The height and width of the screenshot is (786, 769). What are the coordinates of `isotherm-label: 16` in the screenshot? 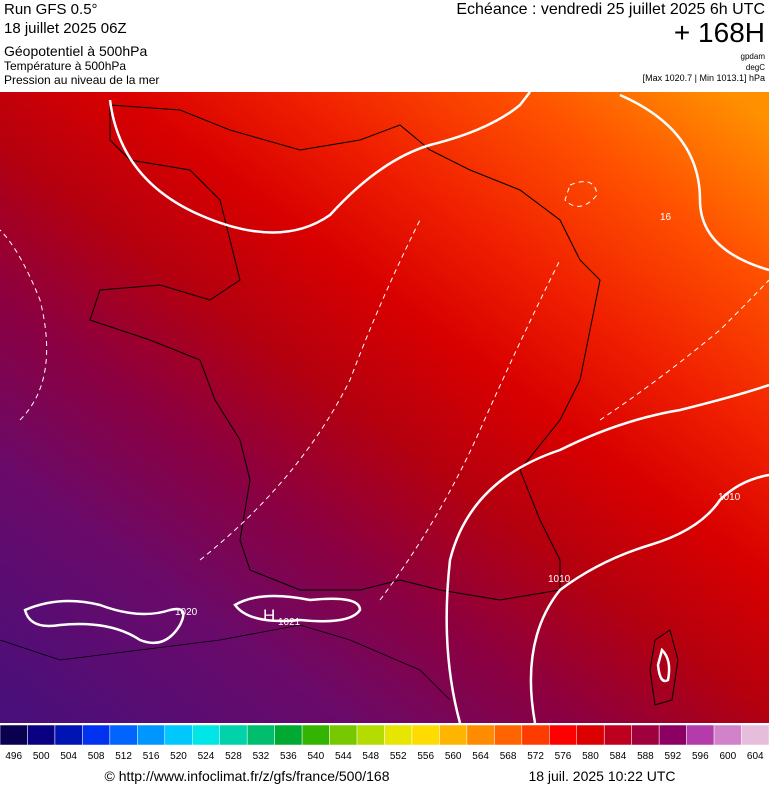 It's located at (666, 217).